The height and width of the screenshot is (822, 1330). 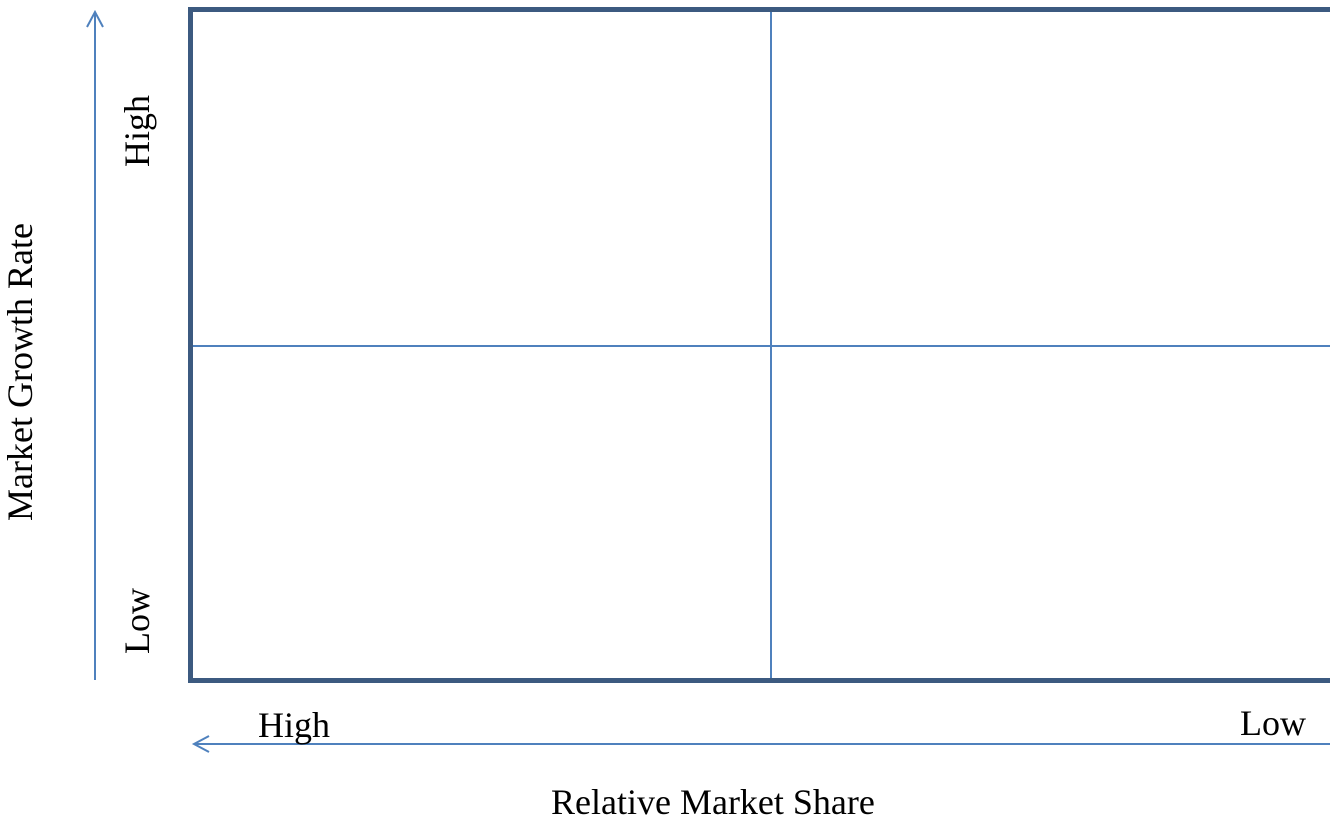 What do you see at coordinates (761, 346) in the screenshot?
I see `matrix-horizontal-divider` at bounding box center [761, 346].